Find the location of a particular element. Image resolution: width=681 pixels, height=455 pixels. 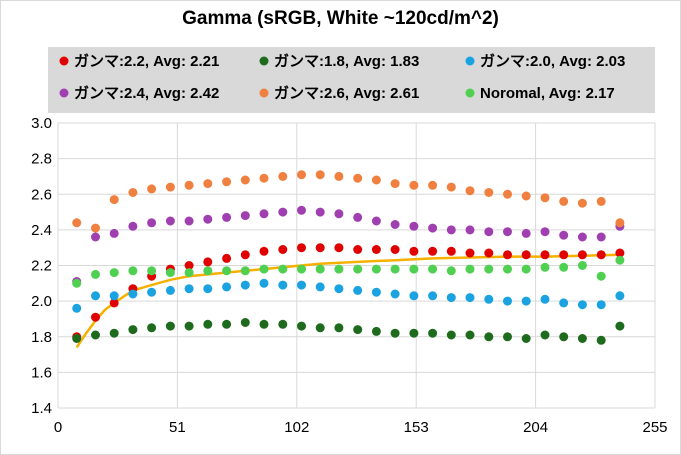

legend-label: ガンマ:1.8, Avg: 1.83 is located at coordinates (346, 61).